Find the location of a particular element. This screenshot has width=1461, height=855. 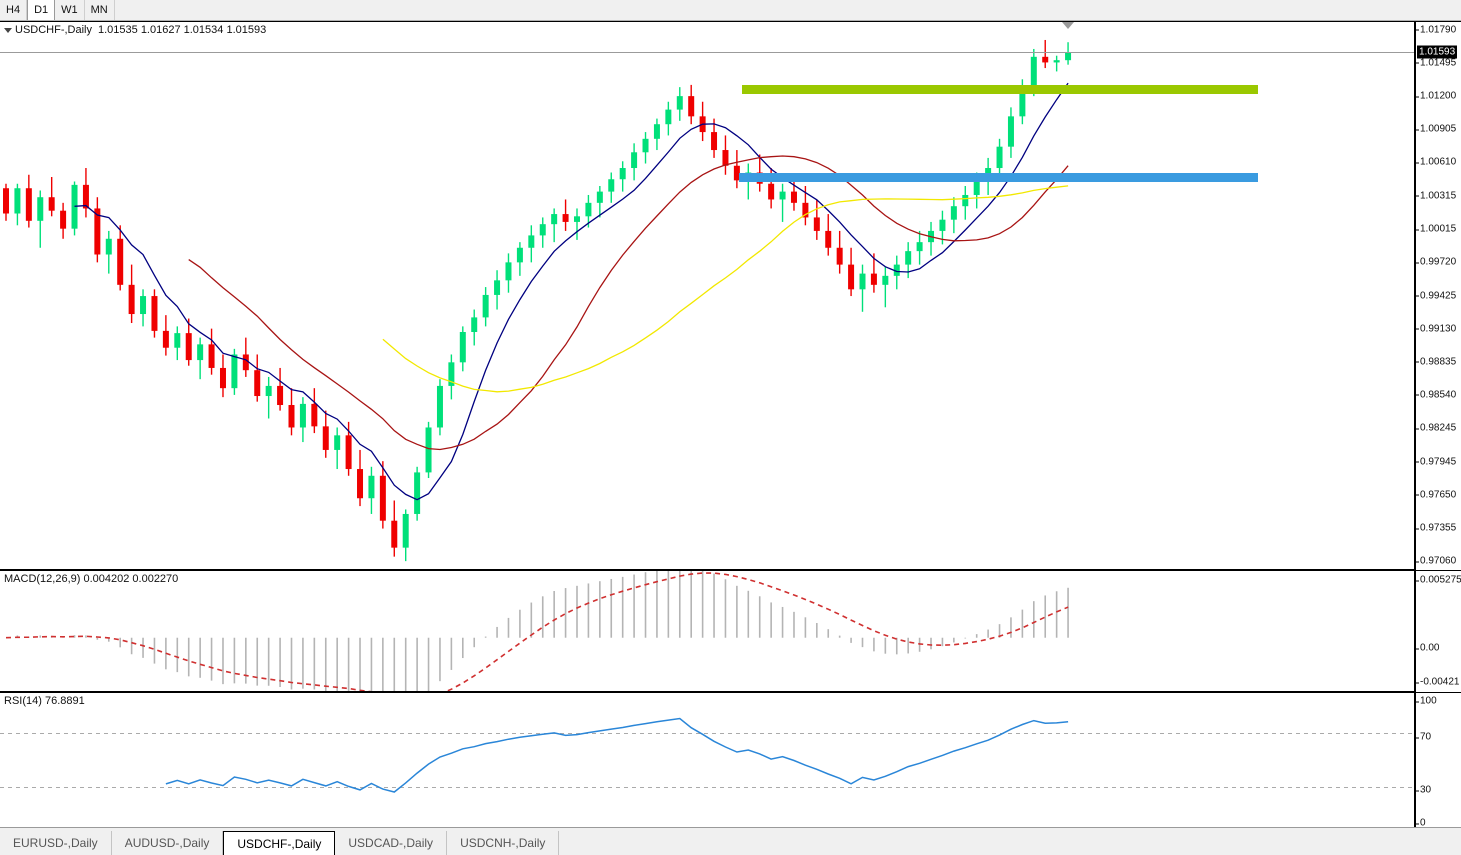

price-axis-tick: 0.97945 is located at coordinates (1436, 462).